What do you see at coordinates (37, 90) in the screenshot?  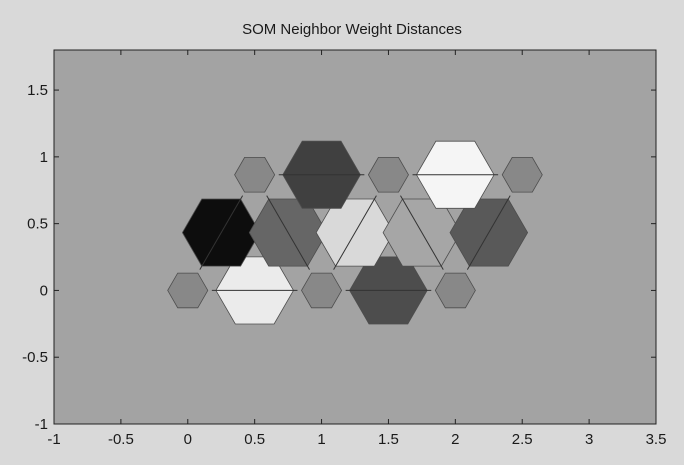 I see `y-tick-label: 1.5` at bounding box center [37, 90].